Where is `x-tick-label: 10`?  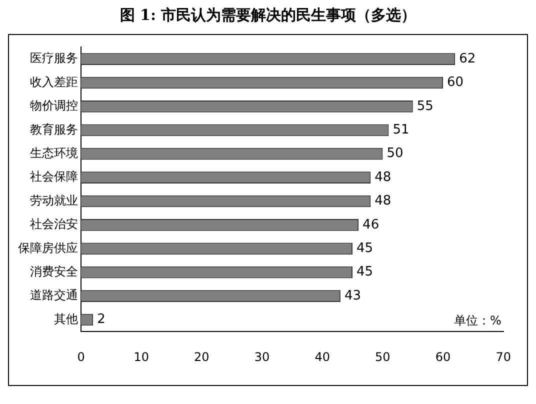
x-tick-label: 10 is located at coordinates (141, 357).